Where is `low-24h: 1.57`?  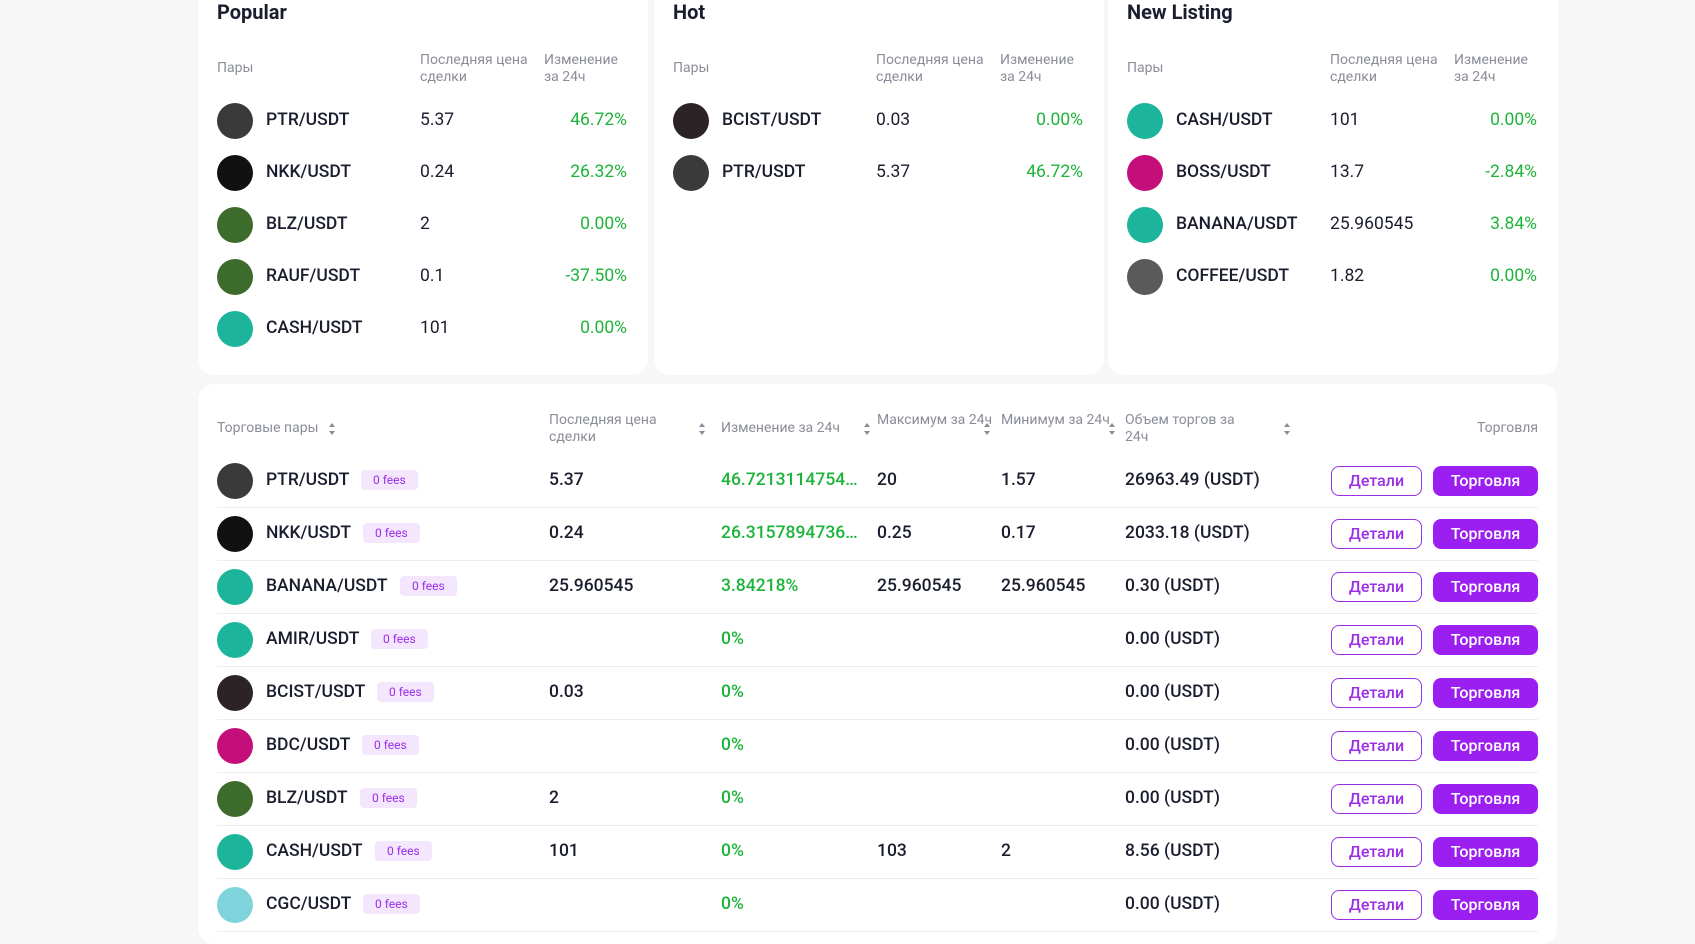
low-24h: 1.57 is located at coordinates (1018, 480).